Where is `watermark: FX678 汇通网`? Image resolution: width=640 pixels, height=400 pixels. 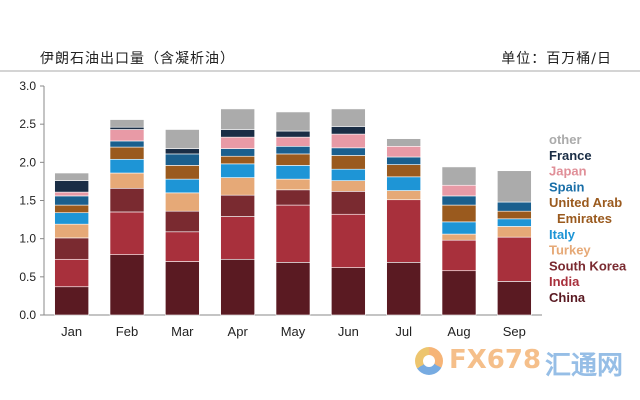 watermark: FX678 汇通网 is located at coordinates (525, 365).